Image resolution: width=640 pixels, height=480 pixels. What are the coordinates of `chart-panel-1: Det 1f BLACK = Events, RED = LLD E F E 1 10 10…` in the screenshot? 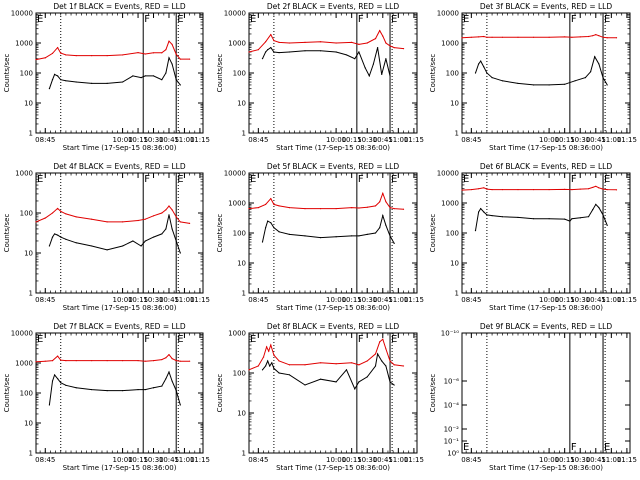 It's located at (106, 77).